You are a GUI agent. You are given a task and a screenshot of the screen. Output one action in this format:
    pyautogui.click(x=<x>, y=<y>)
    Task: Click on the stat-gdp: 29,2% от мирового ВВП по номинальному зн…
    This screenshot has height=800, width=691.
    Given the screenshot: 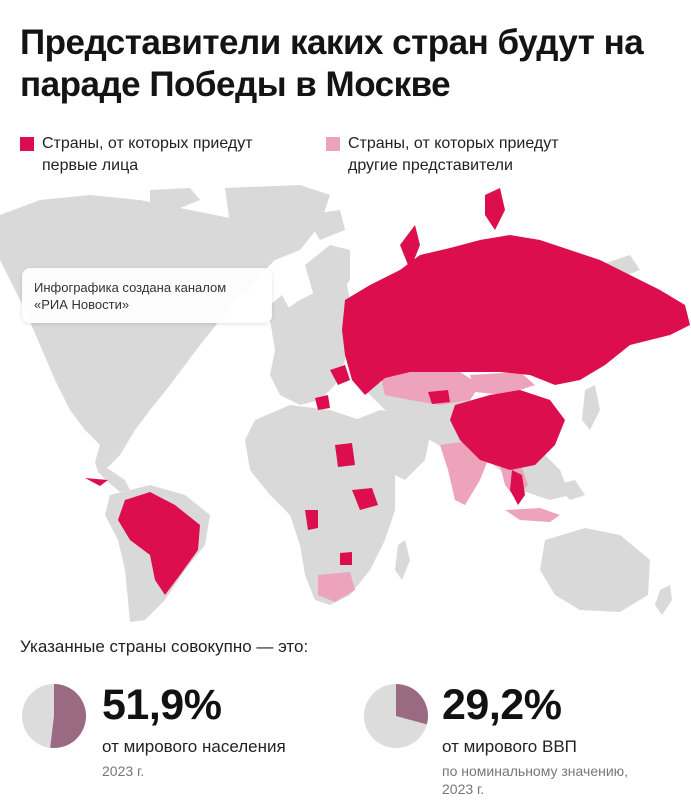 What is the action you would take?
    pyautogui.click(x=524, y=739)
    